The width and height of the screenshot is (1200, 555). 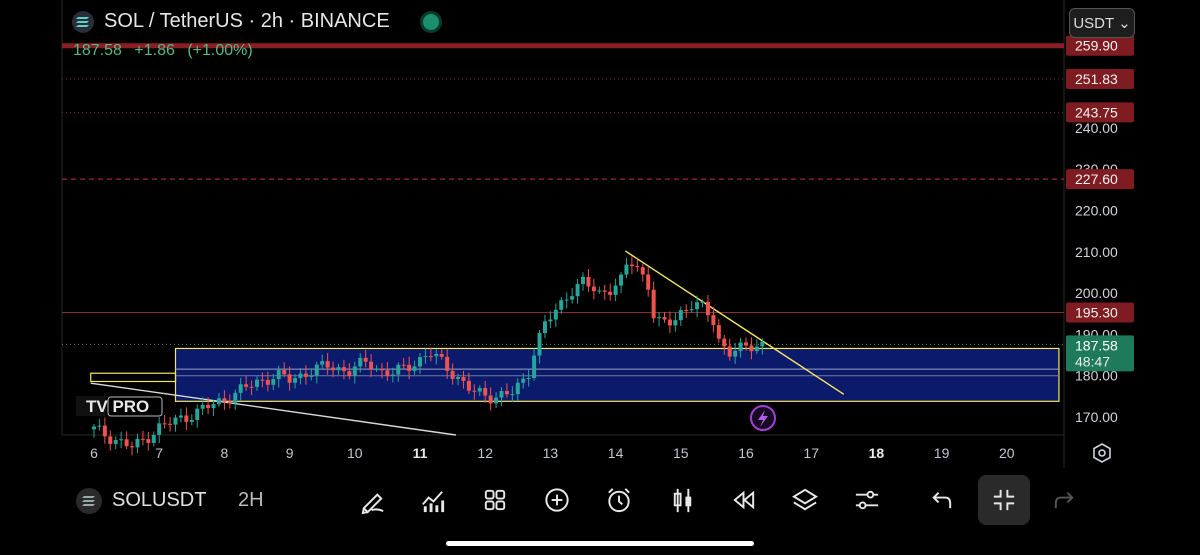 What do you see at coordinates (867, 500) in the screenshot?
I see `settings-sliders-icon` at bounding box center [867, 500].